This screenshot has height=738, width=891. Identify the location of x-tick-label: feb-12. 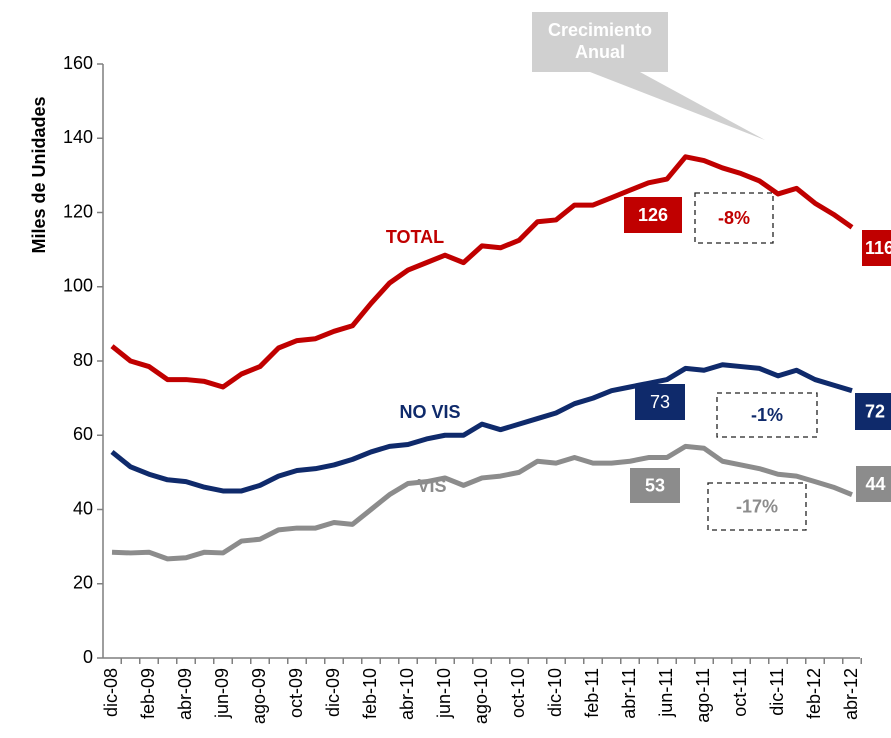
(814, 693).